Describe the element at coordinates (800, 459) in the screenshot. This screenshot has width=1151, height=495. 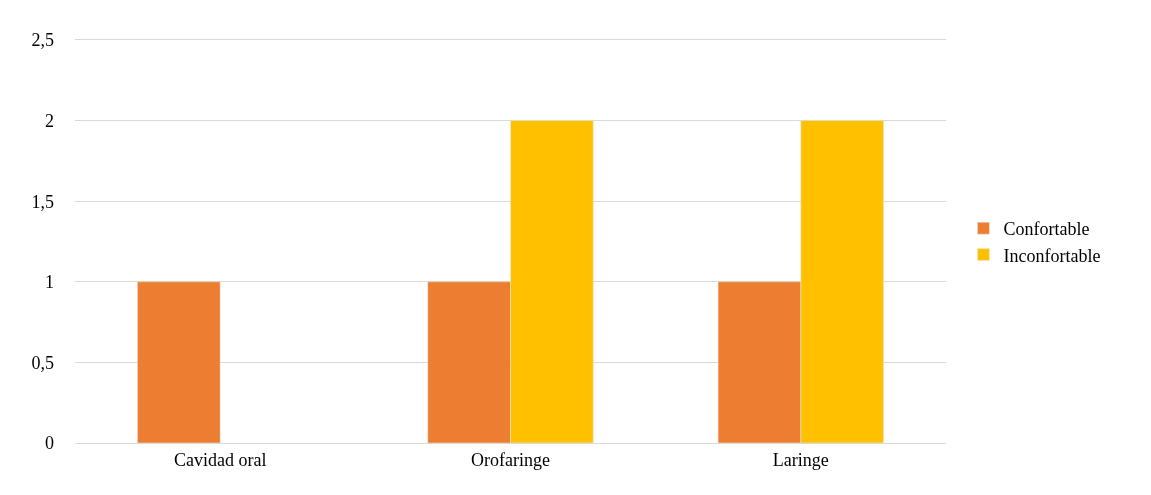
I see `x-tick-label: Laringe` at that location.